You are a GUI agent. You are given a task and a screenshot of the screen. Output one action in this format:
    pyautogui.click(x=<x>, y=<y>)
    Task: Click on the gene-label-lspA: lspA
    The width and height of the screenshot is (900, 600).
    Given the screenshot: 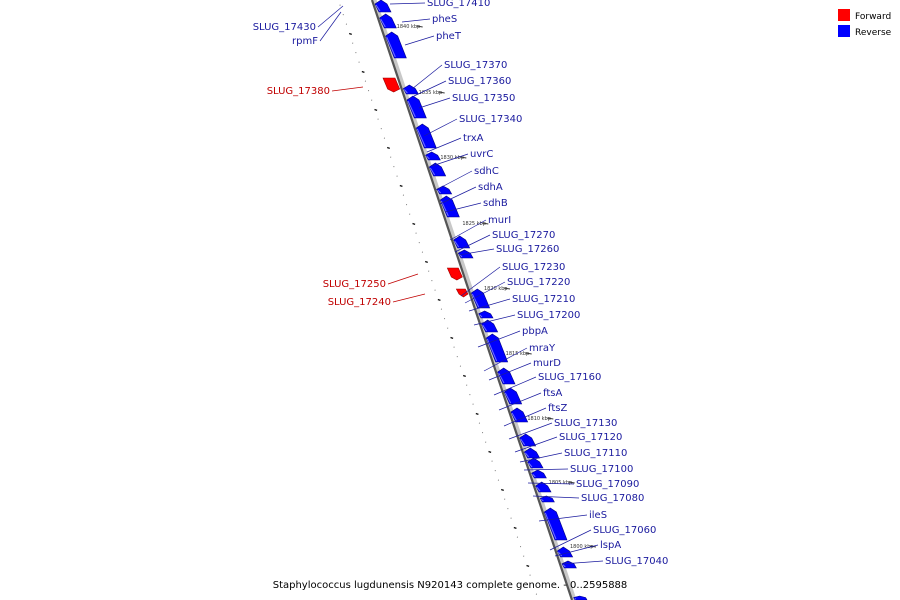 What is the action you would take?
    pyautogui.click(x=610, y=545)
    